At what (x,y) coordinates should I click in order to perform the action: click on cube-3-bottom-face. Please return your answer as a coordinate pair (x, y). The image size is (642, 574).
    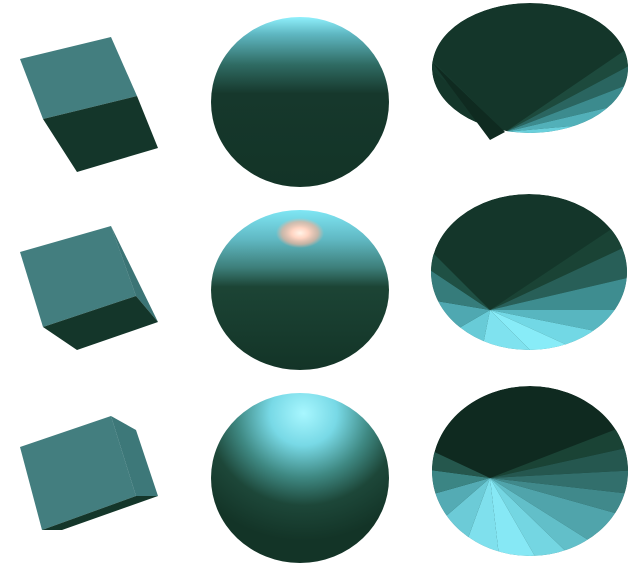
    Looking at the image, I should click on (100, 513).